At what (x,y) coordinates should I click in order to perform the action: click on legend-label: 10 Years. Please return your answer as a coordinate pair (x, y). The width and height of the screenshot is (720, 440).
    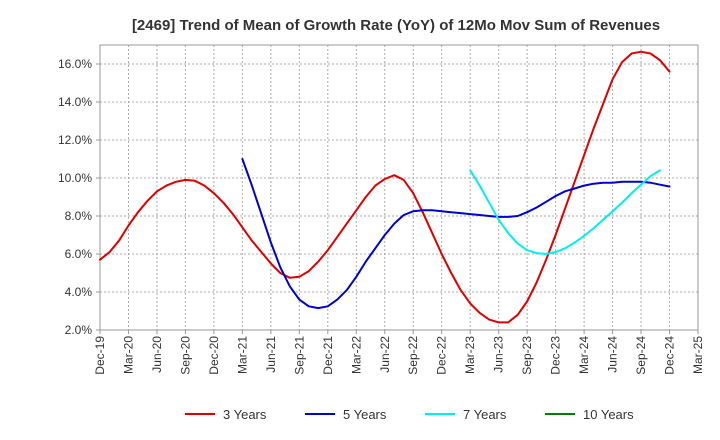
    Looking at the image, I should click on (608, 414).